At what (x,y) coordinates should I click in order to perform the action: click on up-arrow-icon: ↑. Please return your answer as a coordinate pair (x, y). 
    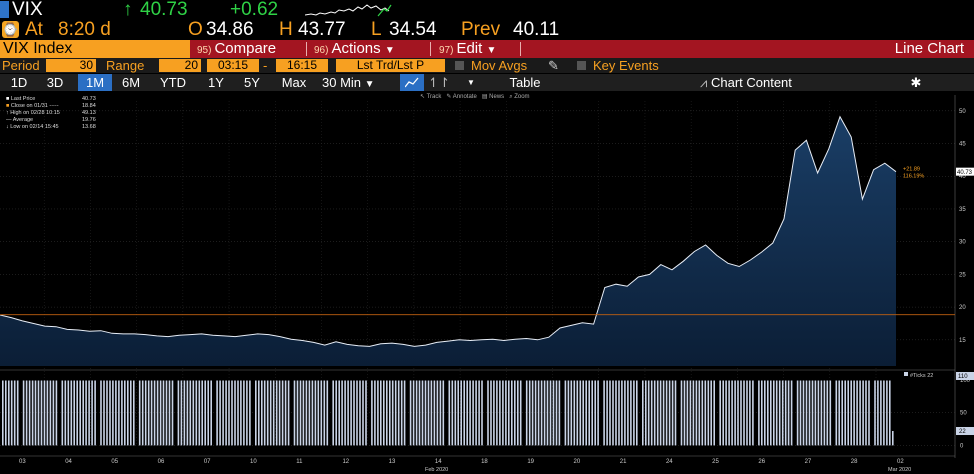
    Looking at the image, I should click on (128, 10).